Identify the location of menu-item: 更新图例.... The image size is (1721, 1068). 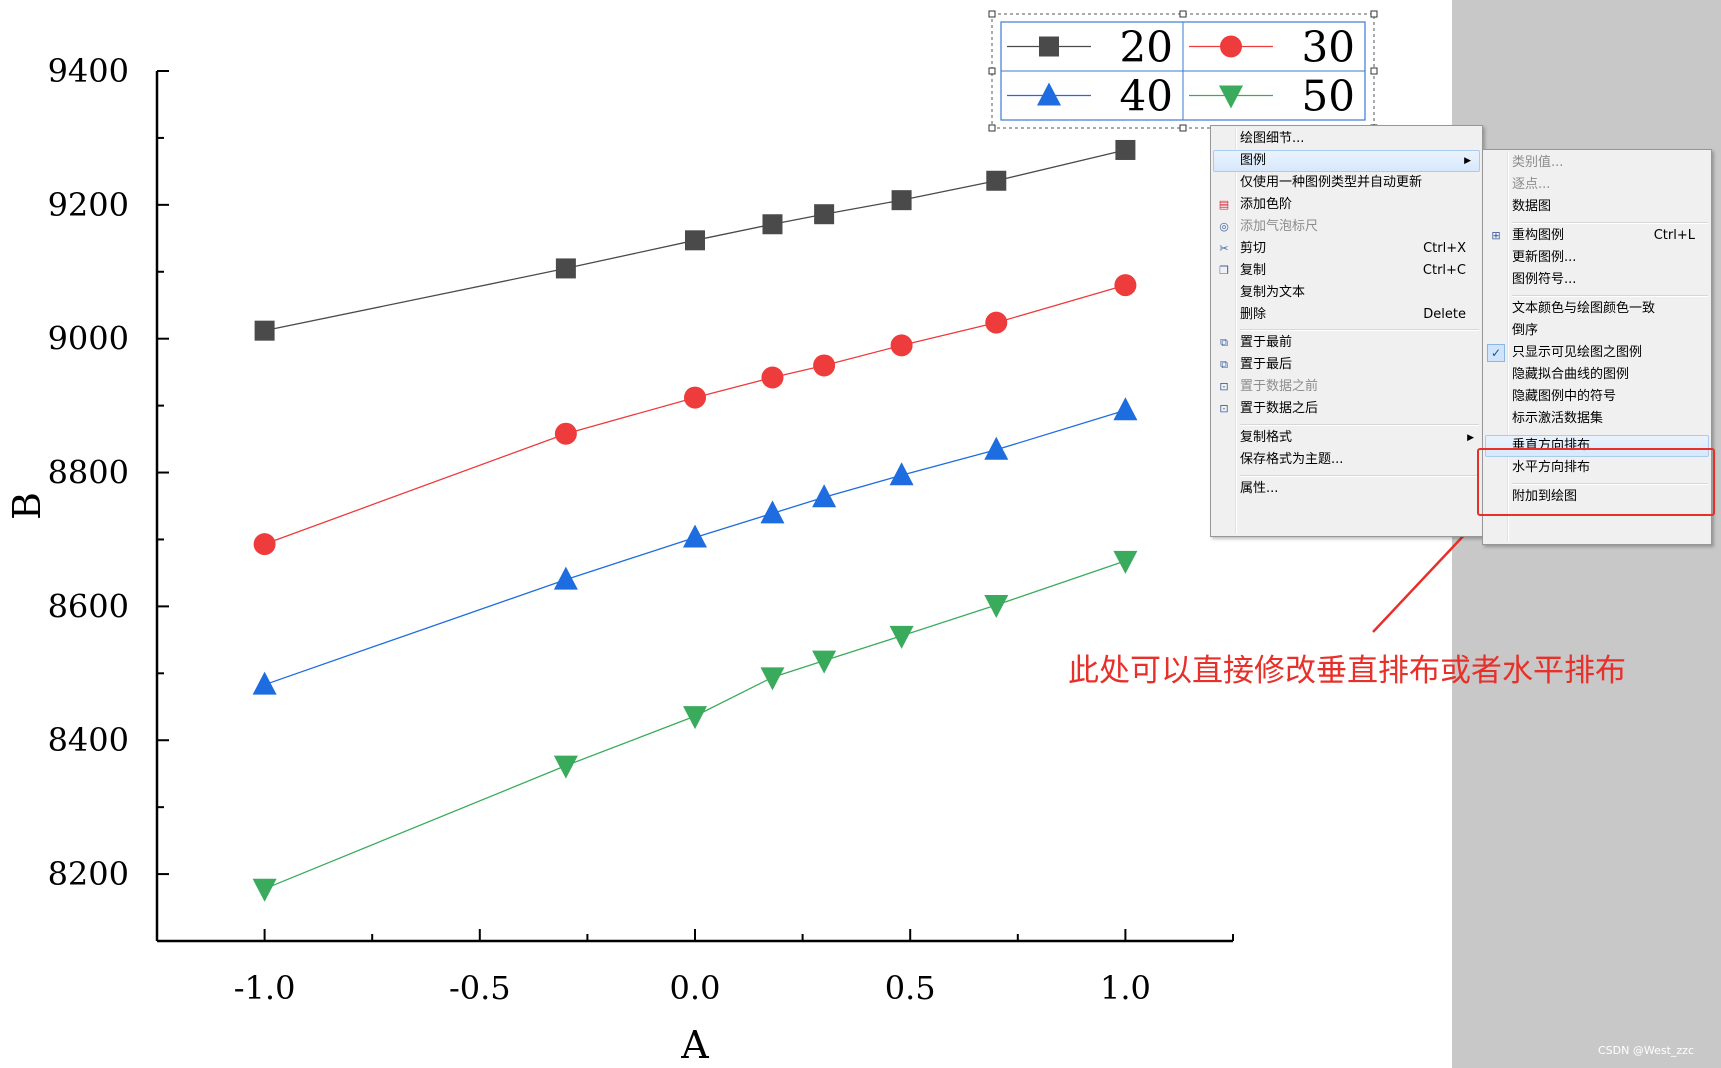
(1597, 258).